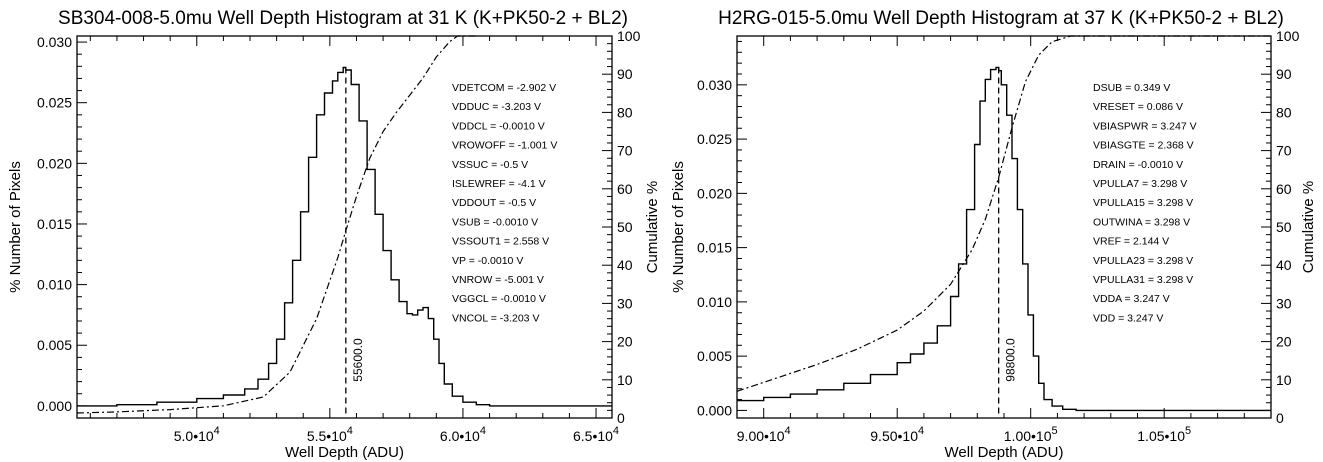 This screenshot has height=462, width=1323. Describe the element at coordinates (1145, 126) in the screenshot. I see `bias-annotation: VBIASPWR = 3.247 V` at that location.